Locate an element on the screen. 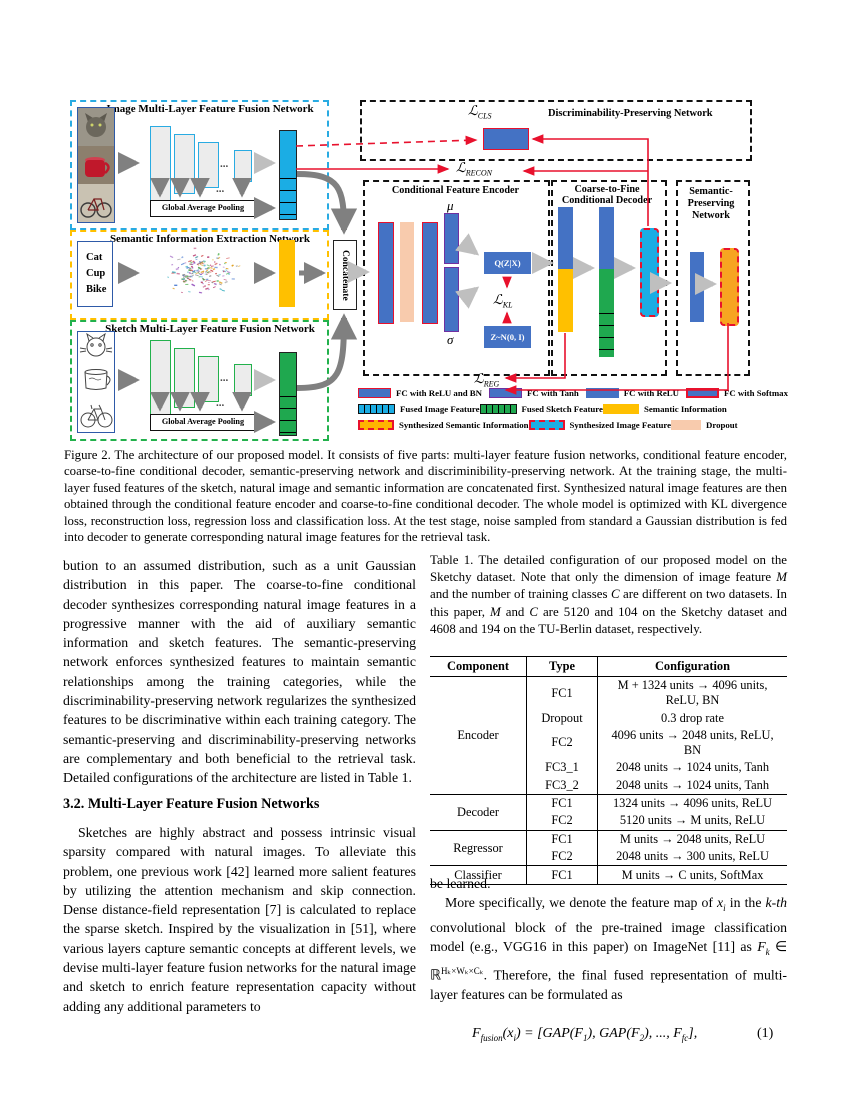 The image size is (850, 1100). cat-photo is located at coordinates (96, 165).